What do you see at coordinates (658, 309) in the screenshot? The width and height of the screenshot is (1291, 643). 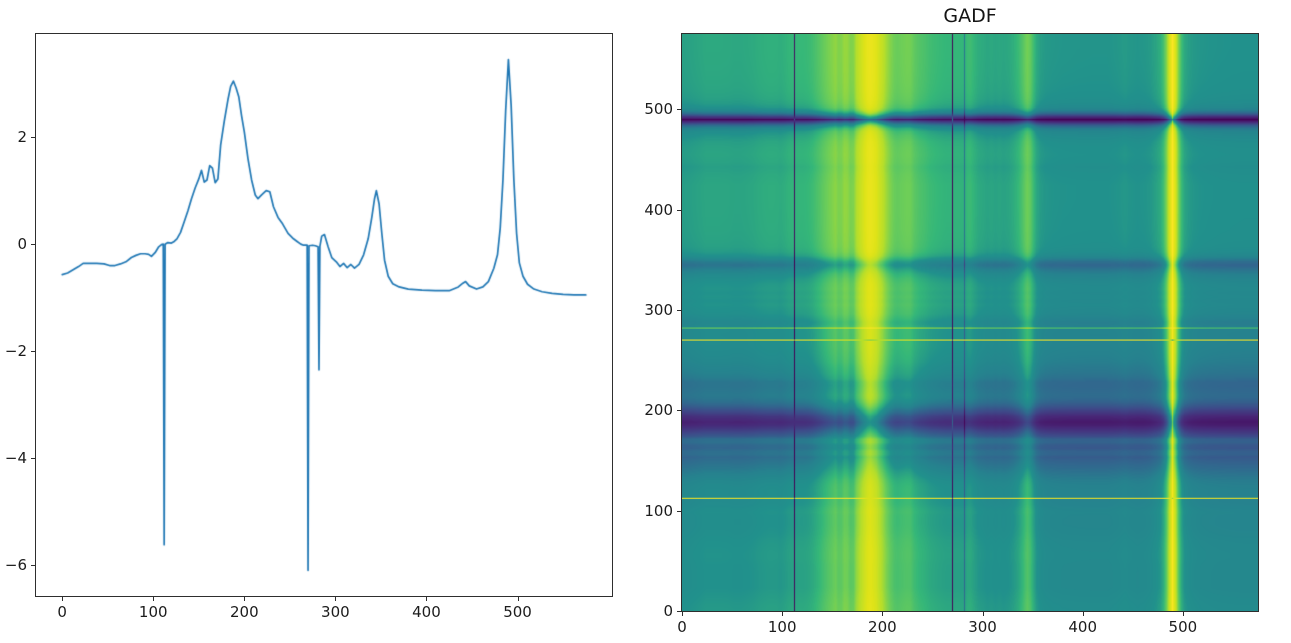 I see `y-tick-label: 300` at bounding box center [658, 309].